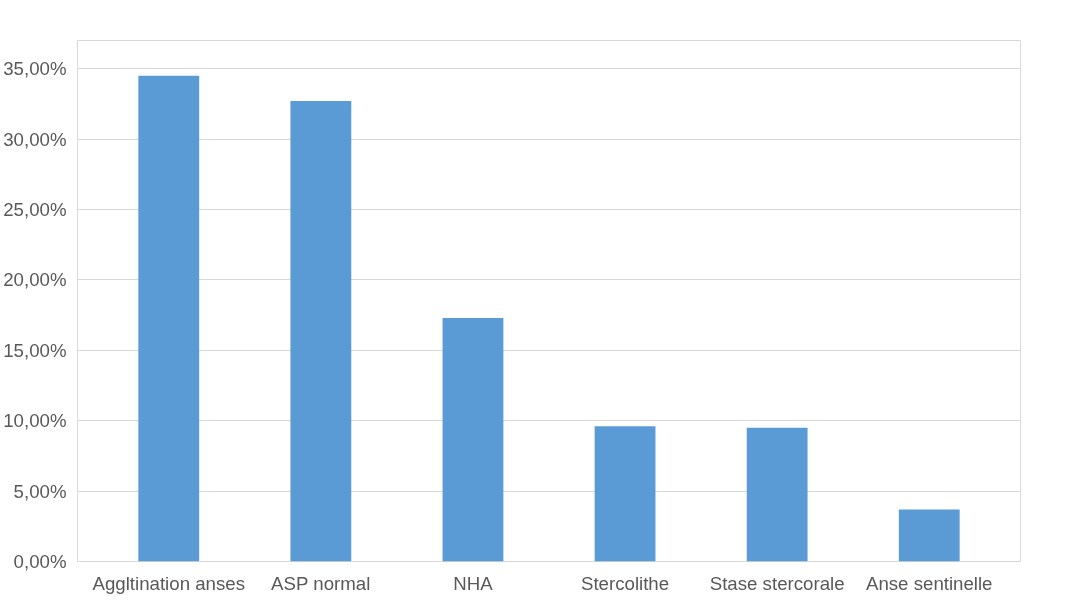 Image resolution: width=1069 pixels, height=606 pixels. Describe the element at coordinates (35, 69) in the screenshot. I see `y-tick-label: 35,00%` at that location.